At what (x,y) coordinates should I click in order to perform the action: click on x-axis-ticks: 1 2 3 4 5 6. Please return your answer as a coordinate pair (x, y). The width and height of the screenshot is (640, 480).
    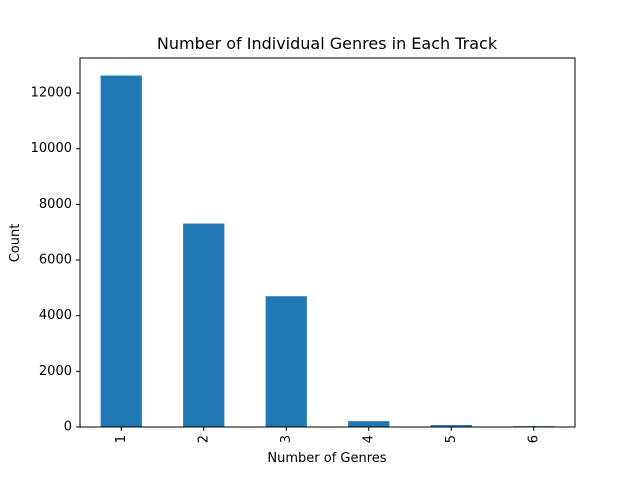
    Looking at the image, I should click on (327, 435).